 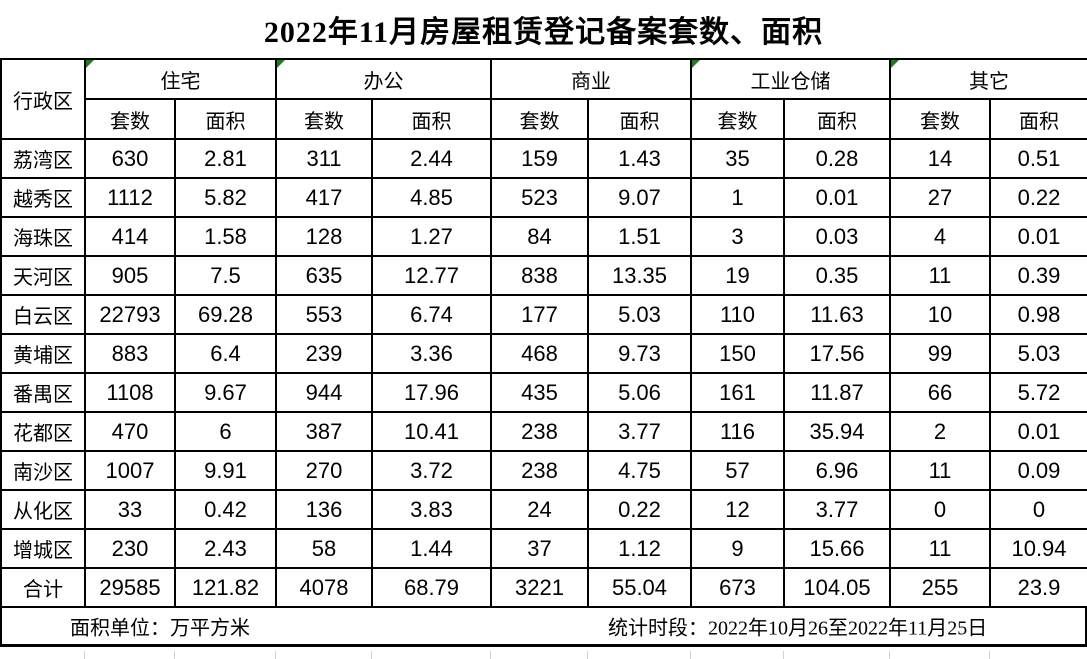 I want to click on value-cell: 24, so click(x=539, y=509).